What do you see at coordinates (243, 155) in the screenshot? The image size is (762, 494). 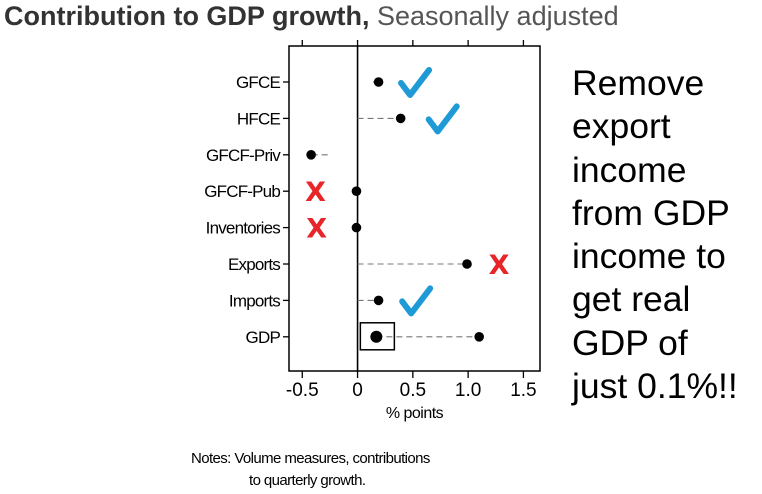 I see `category-label: GFCF-Priv` at bounding box center [243, 155].